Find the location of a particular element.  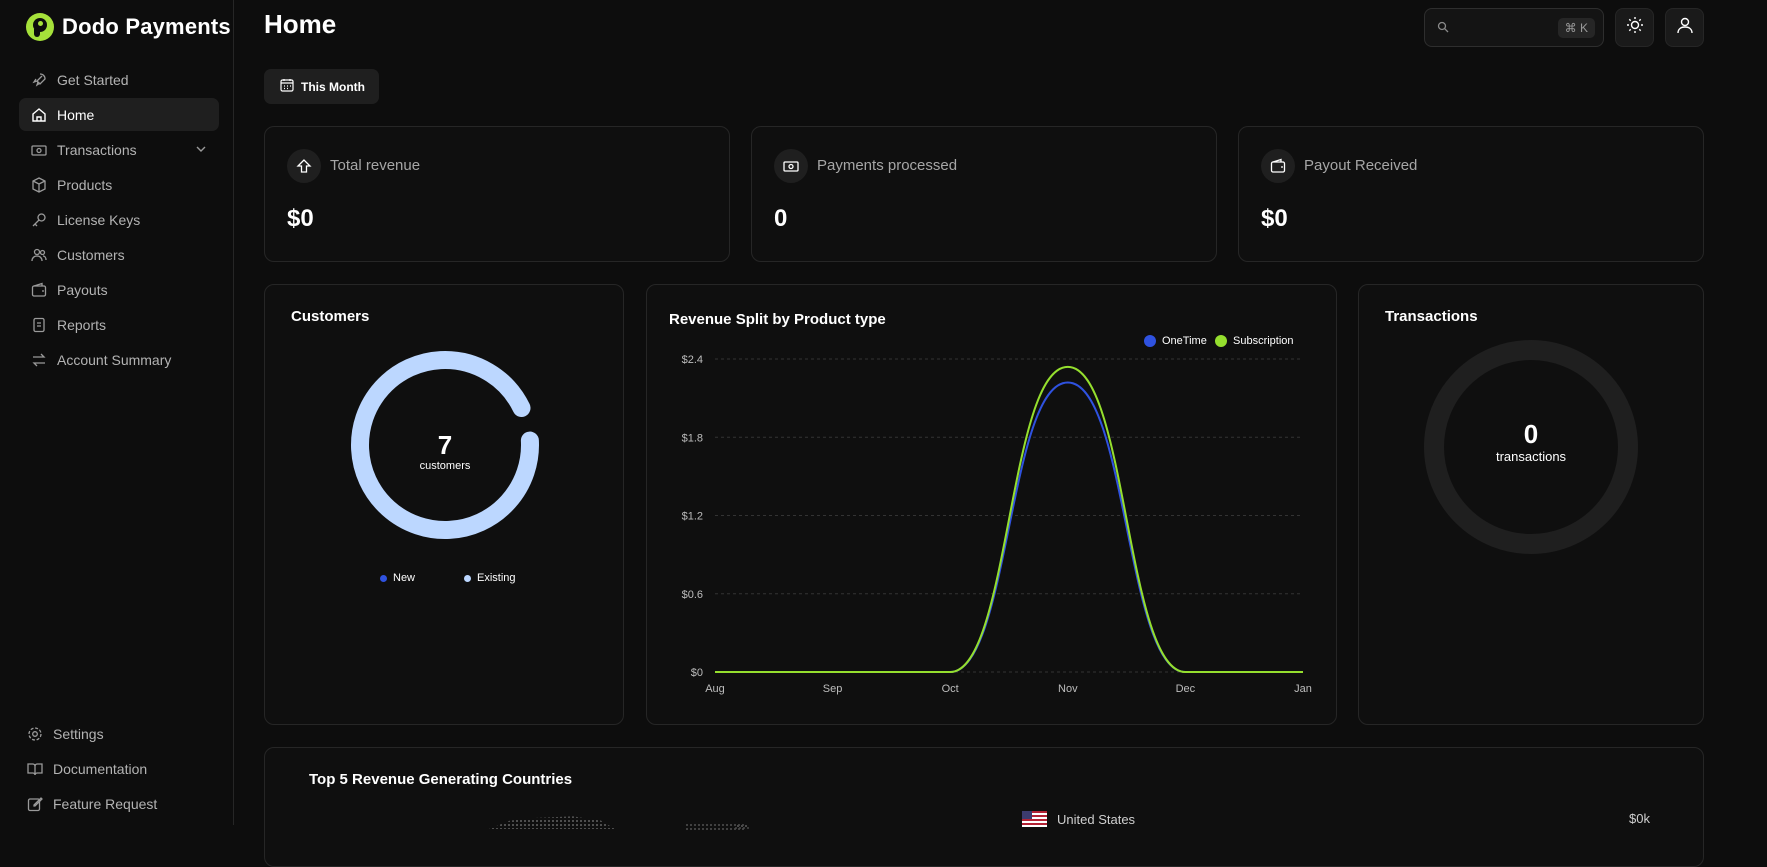

wallet-icon is located at coordinates (39, 290).